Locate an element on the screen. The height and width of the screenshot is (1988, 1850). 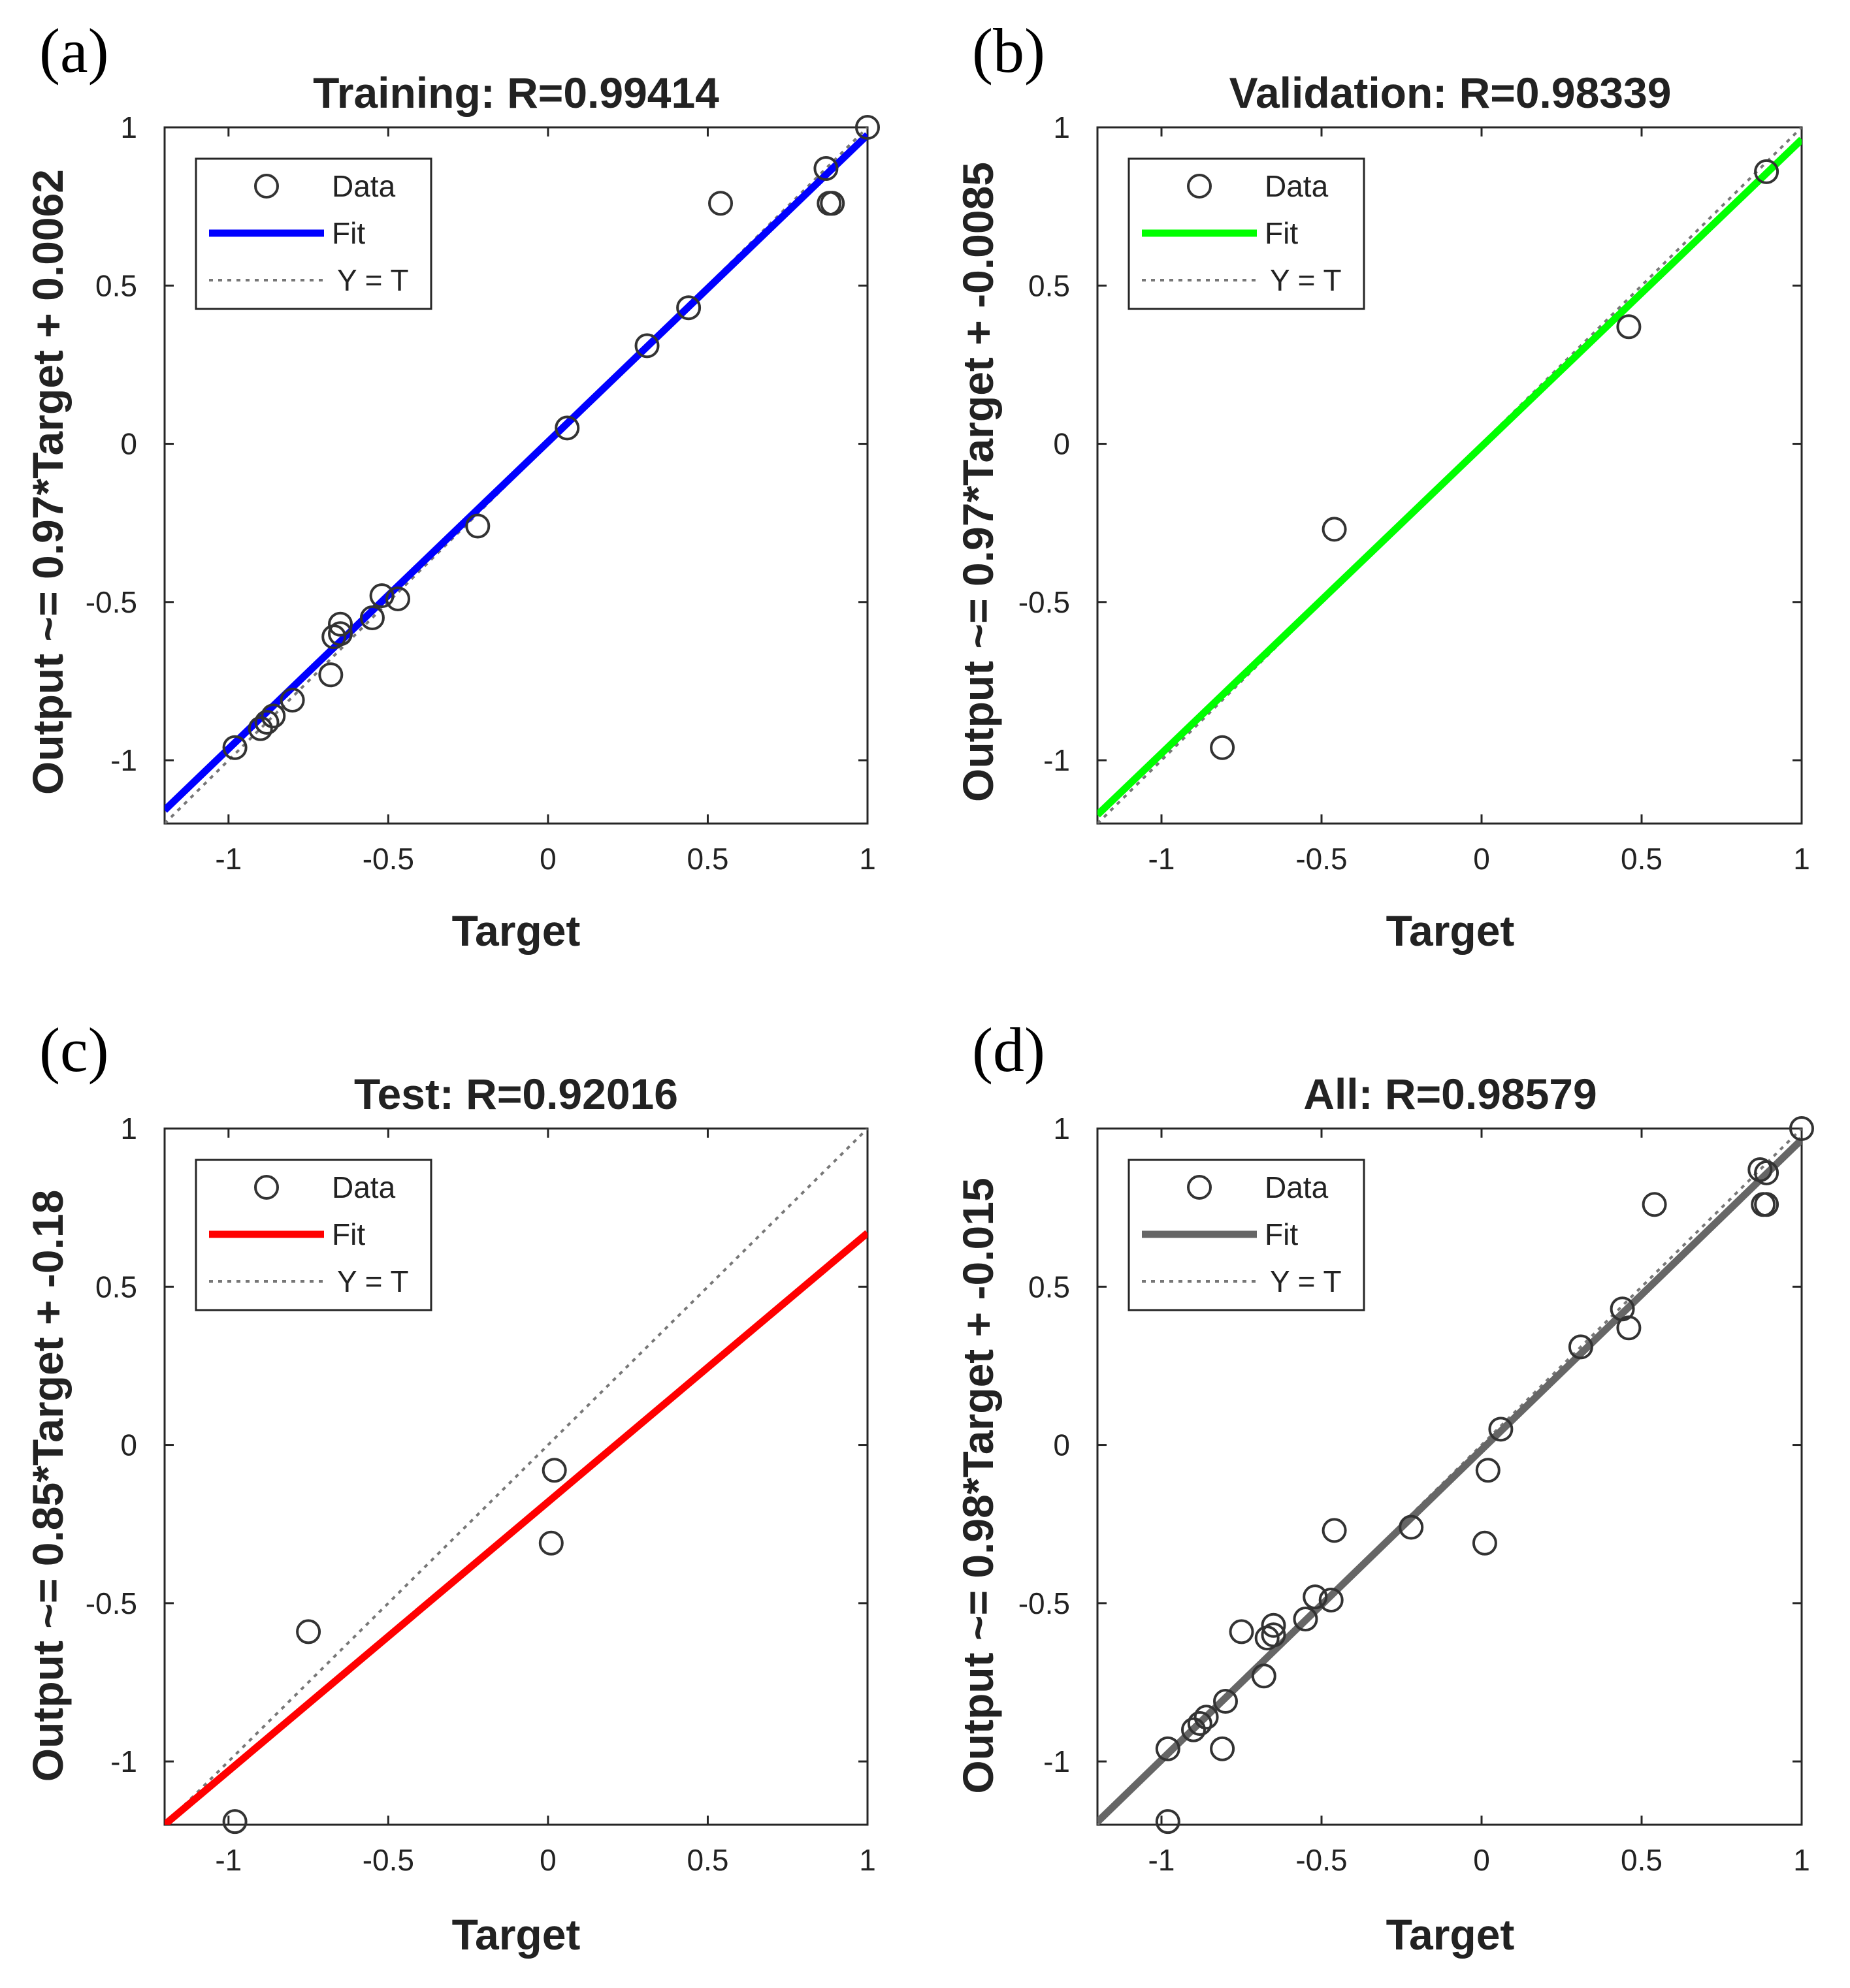
identity-line is located at coordinates (516, 1477).